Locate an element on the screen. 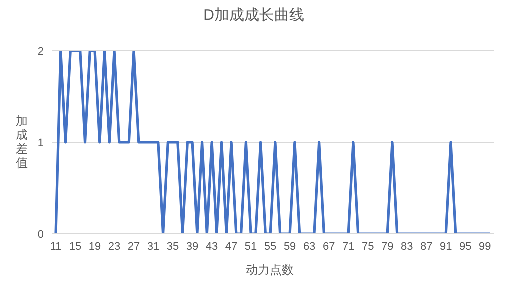 This screenshot has height=293, width=508. y-tick-label: 1 is located at coordinates (41, 143).